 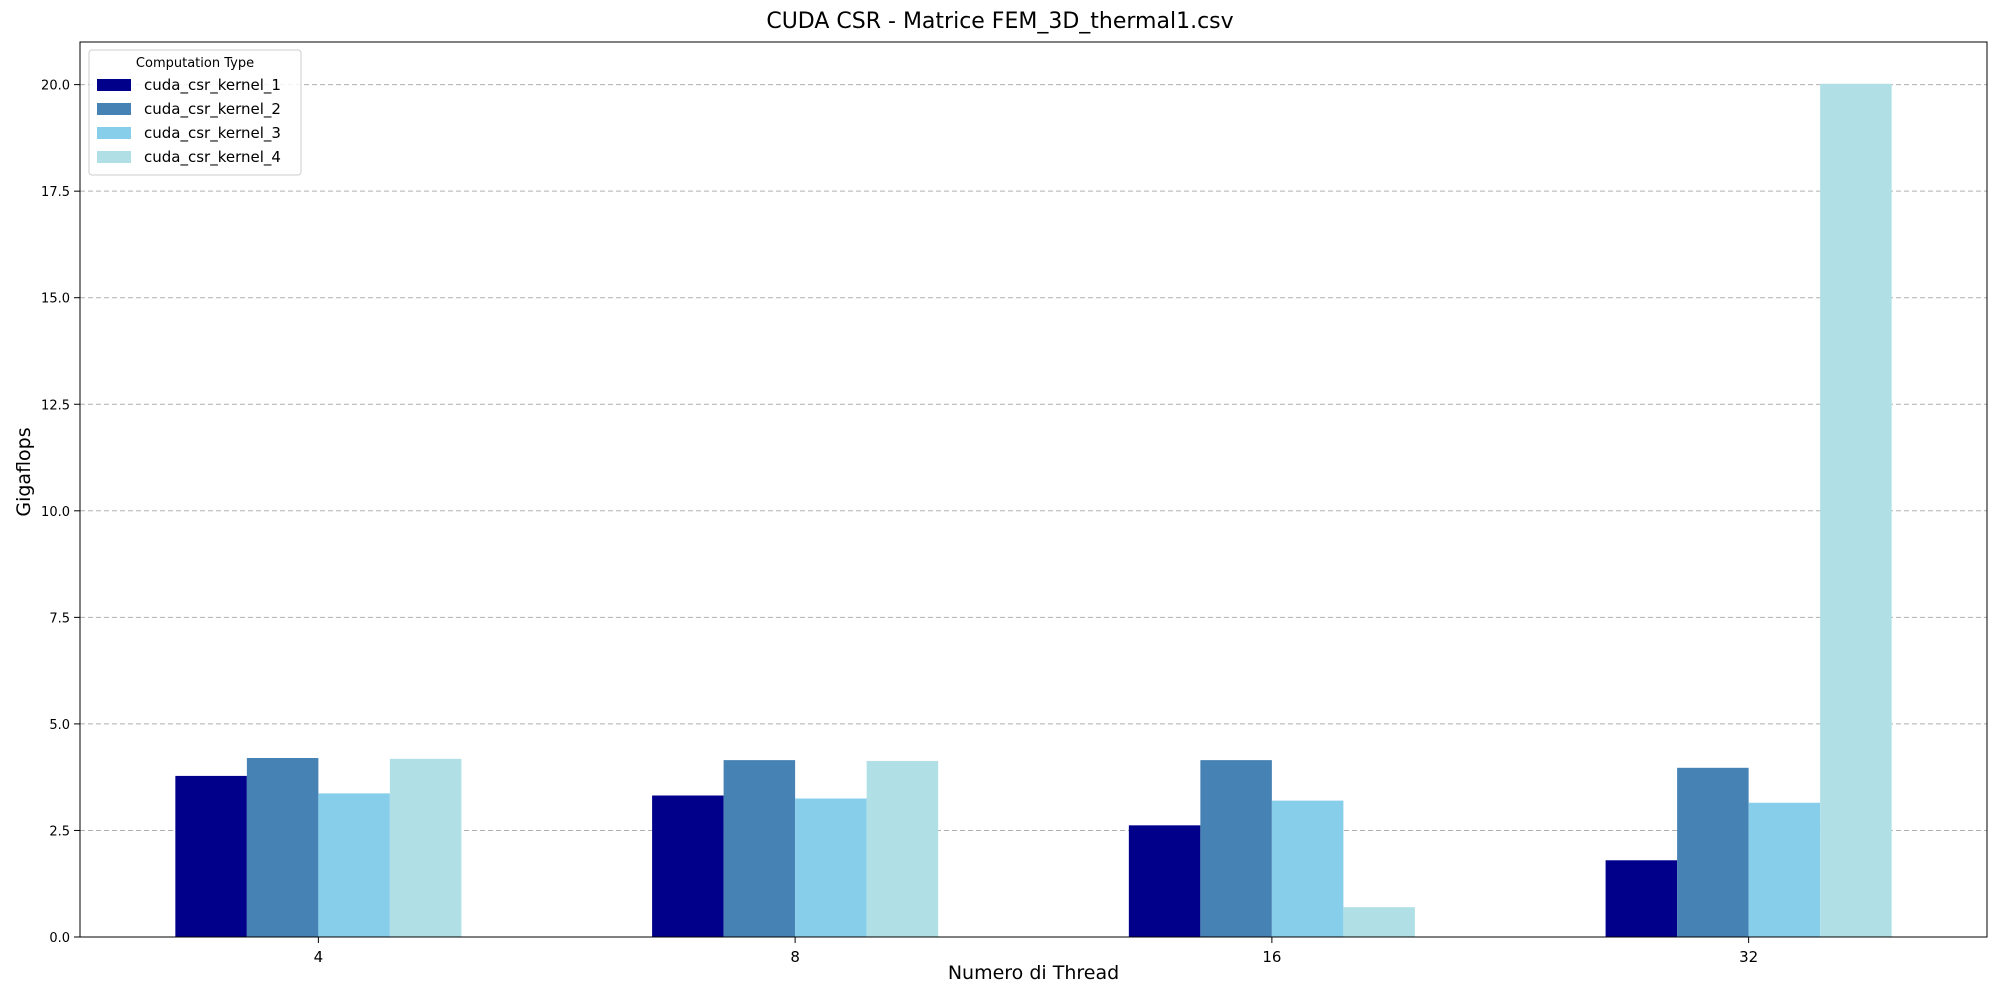 What do you see at coordinates (1748, 957) in the screenshot?
I see `x-tick-label: 32` at bounding box center [1748, 957].